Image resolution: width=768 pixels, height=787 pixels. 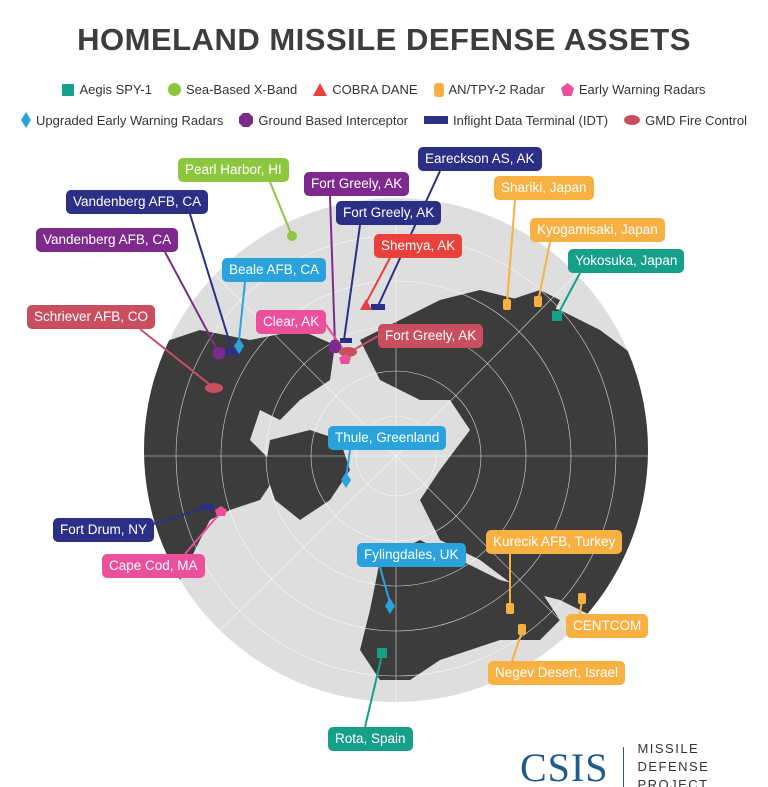 I want to click on site-label: Shemya, AK, so click(x=418, y=246).